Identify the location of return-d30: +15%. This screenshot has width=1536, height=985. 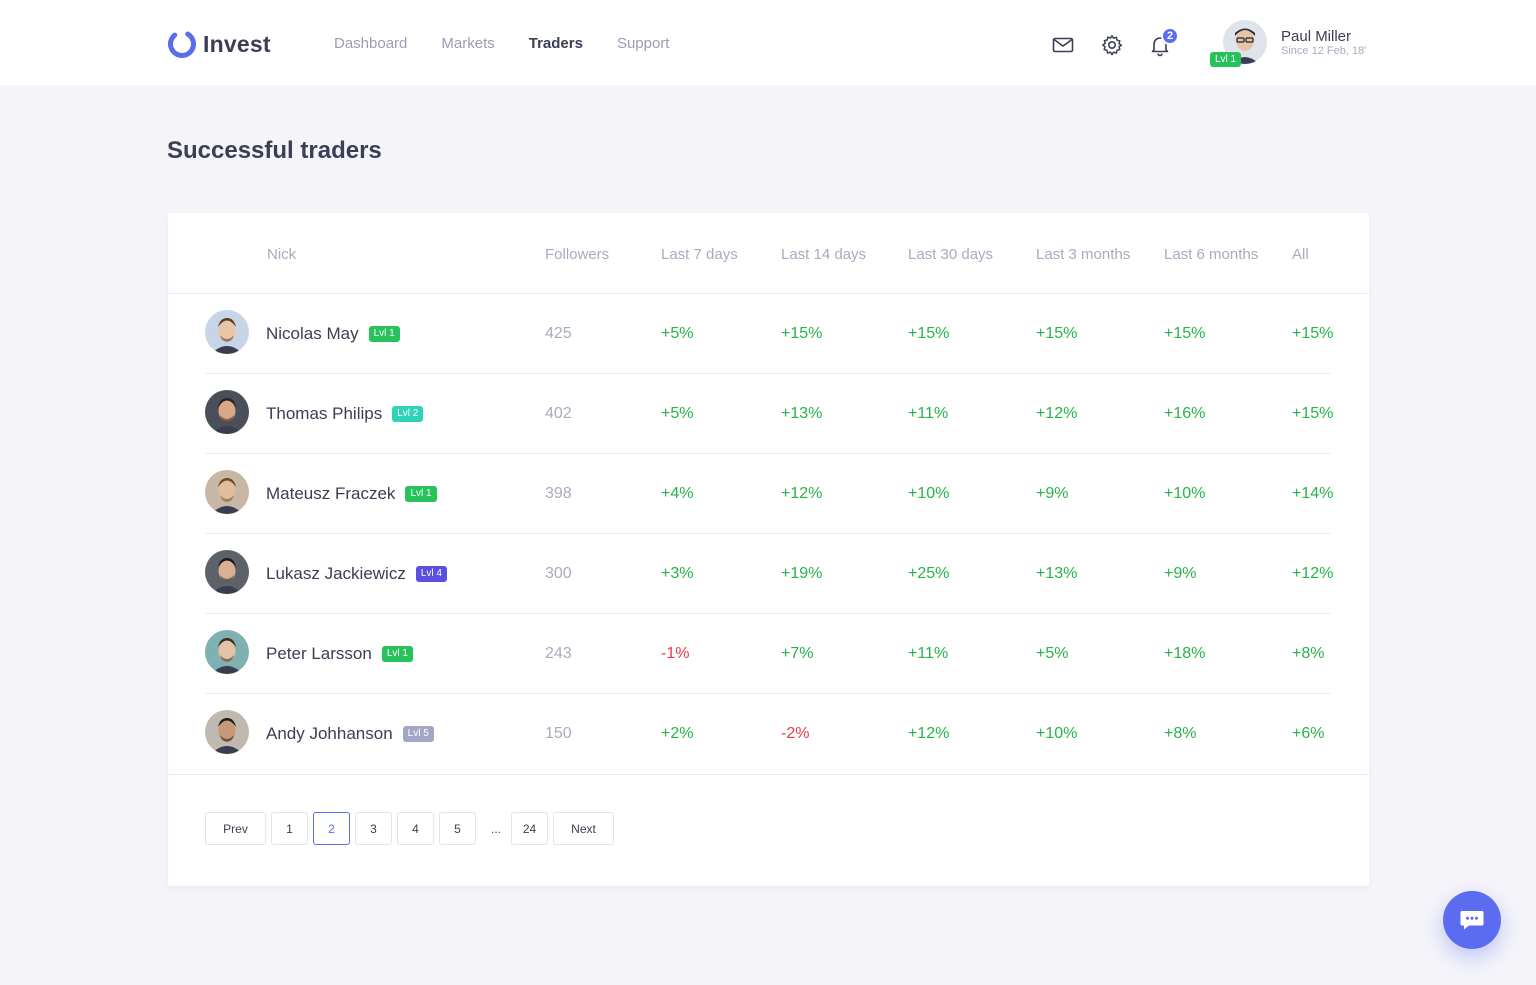
(929, 333).